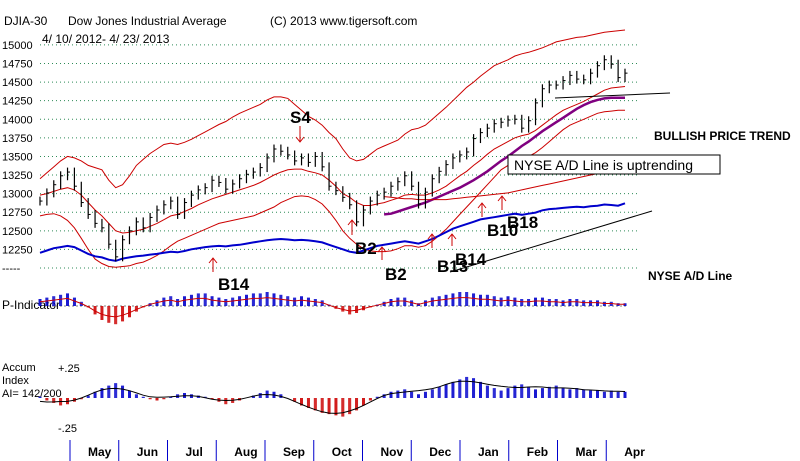  I want to click on copyright-label: (C) 2013 www.tigersoft.com, so click(343, 21).